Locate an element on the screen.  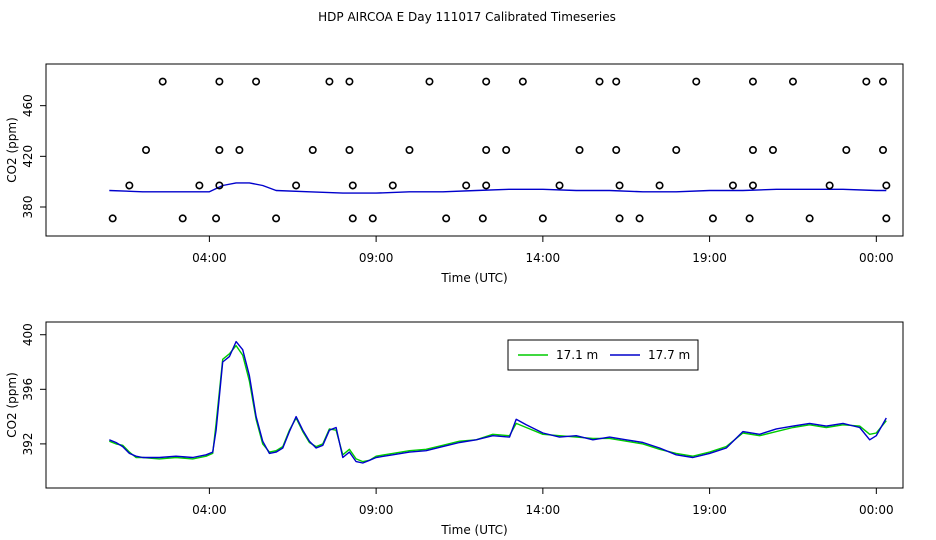
legend-label-1: 17.7 m is located at coordinates (669, 355).